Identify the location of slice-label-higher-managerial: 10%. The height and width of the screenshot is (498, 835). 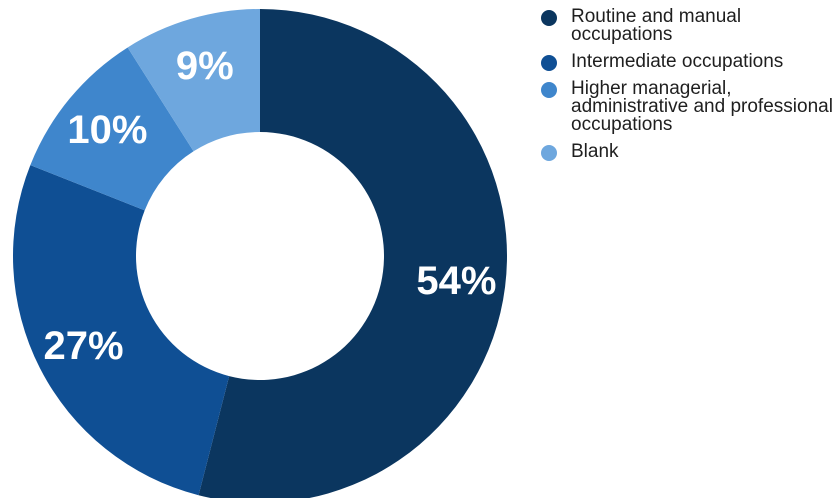
(107, 130).